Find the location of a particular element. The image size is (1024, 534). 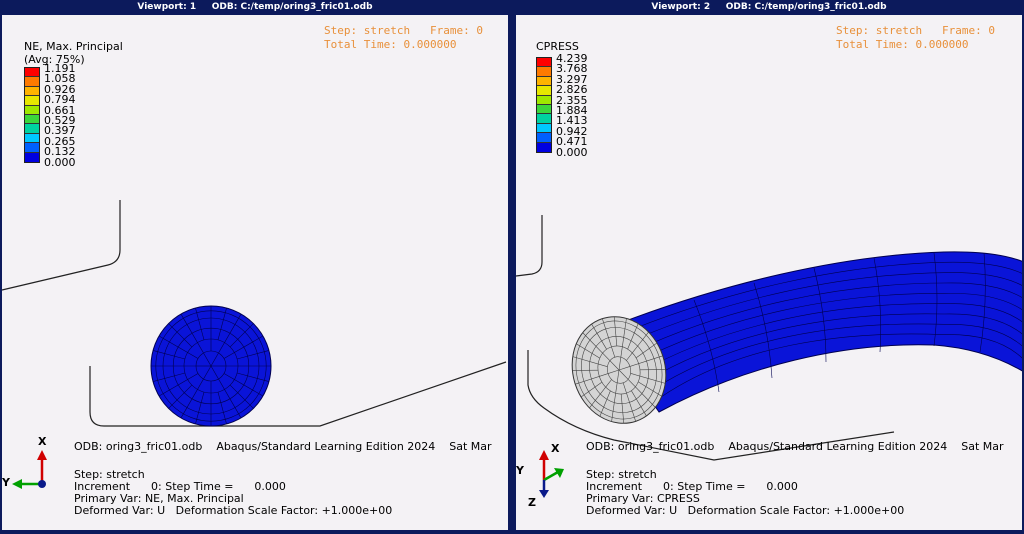

info-primary-var: Primary Var: CPRESS is located at coordinates (643, 498).